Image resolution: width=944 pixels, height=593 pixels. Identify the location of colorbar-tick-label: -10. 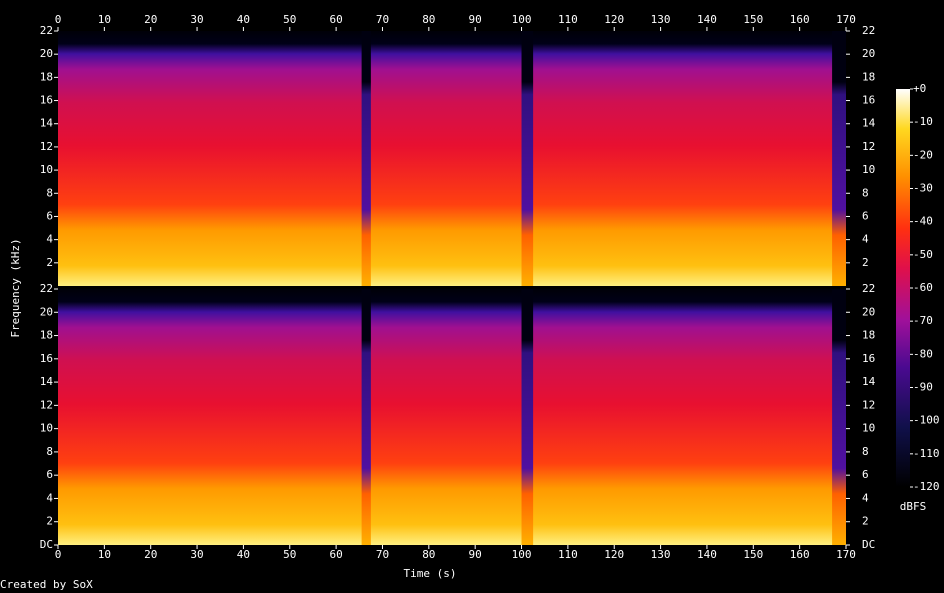
(923, 121).